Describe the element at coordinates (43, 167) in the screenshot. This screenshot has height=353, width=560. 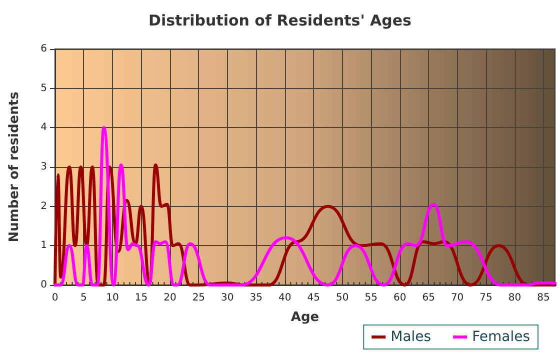
I see `y-tick-label: 3` at that location.